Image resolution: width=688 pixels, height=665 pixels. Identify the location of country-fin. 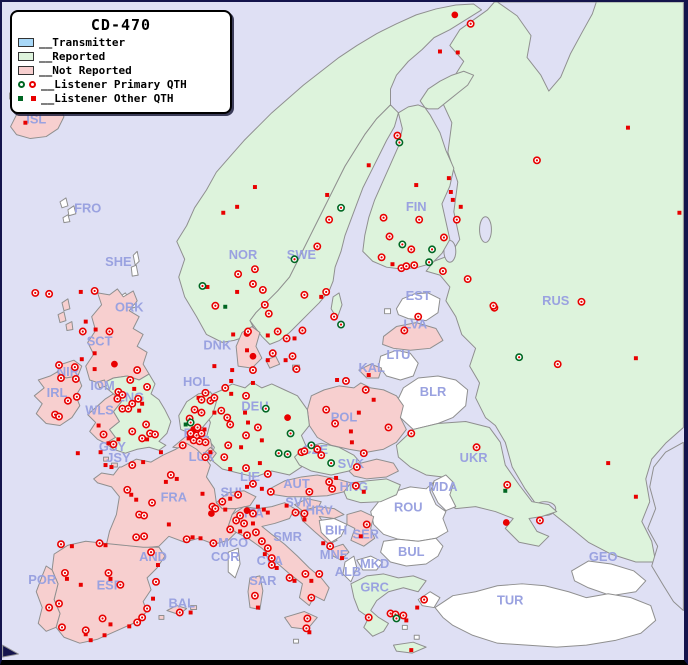
(418, 170).